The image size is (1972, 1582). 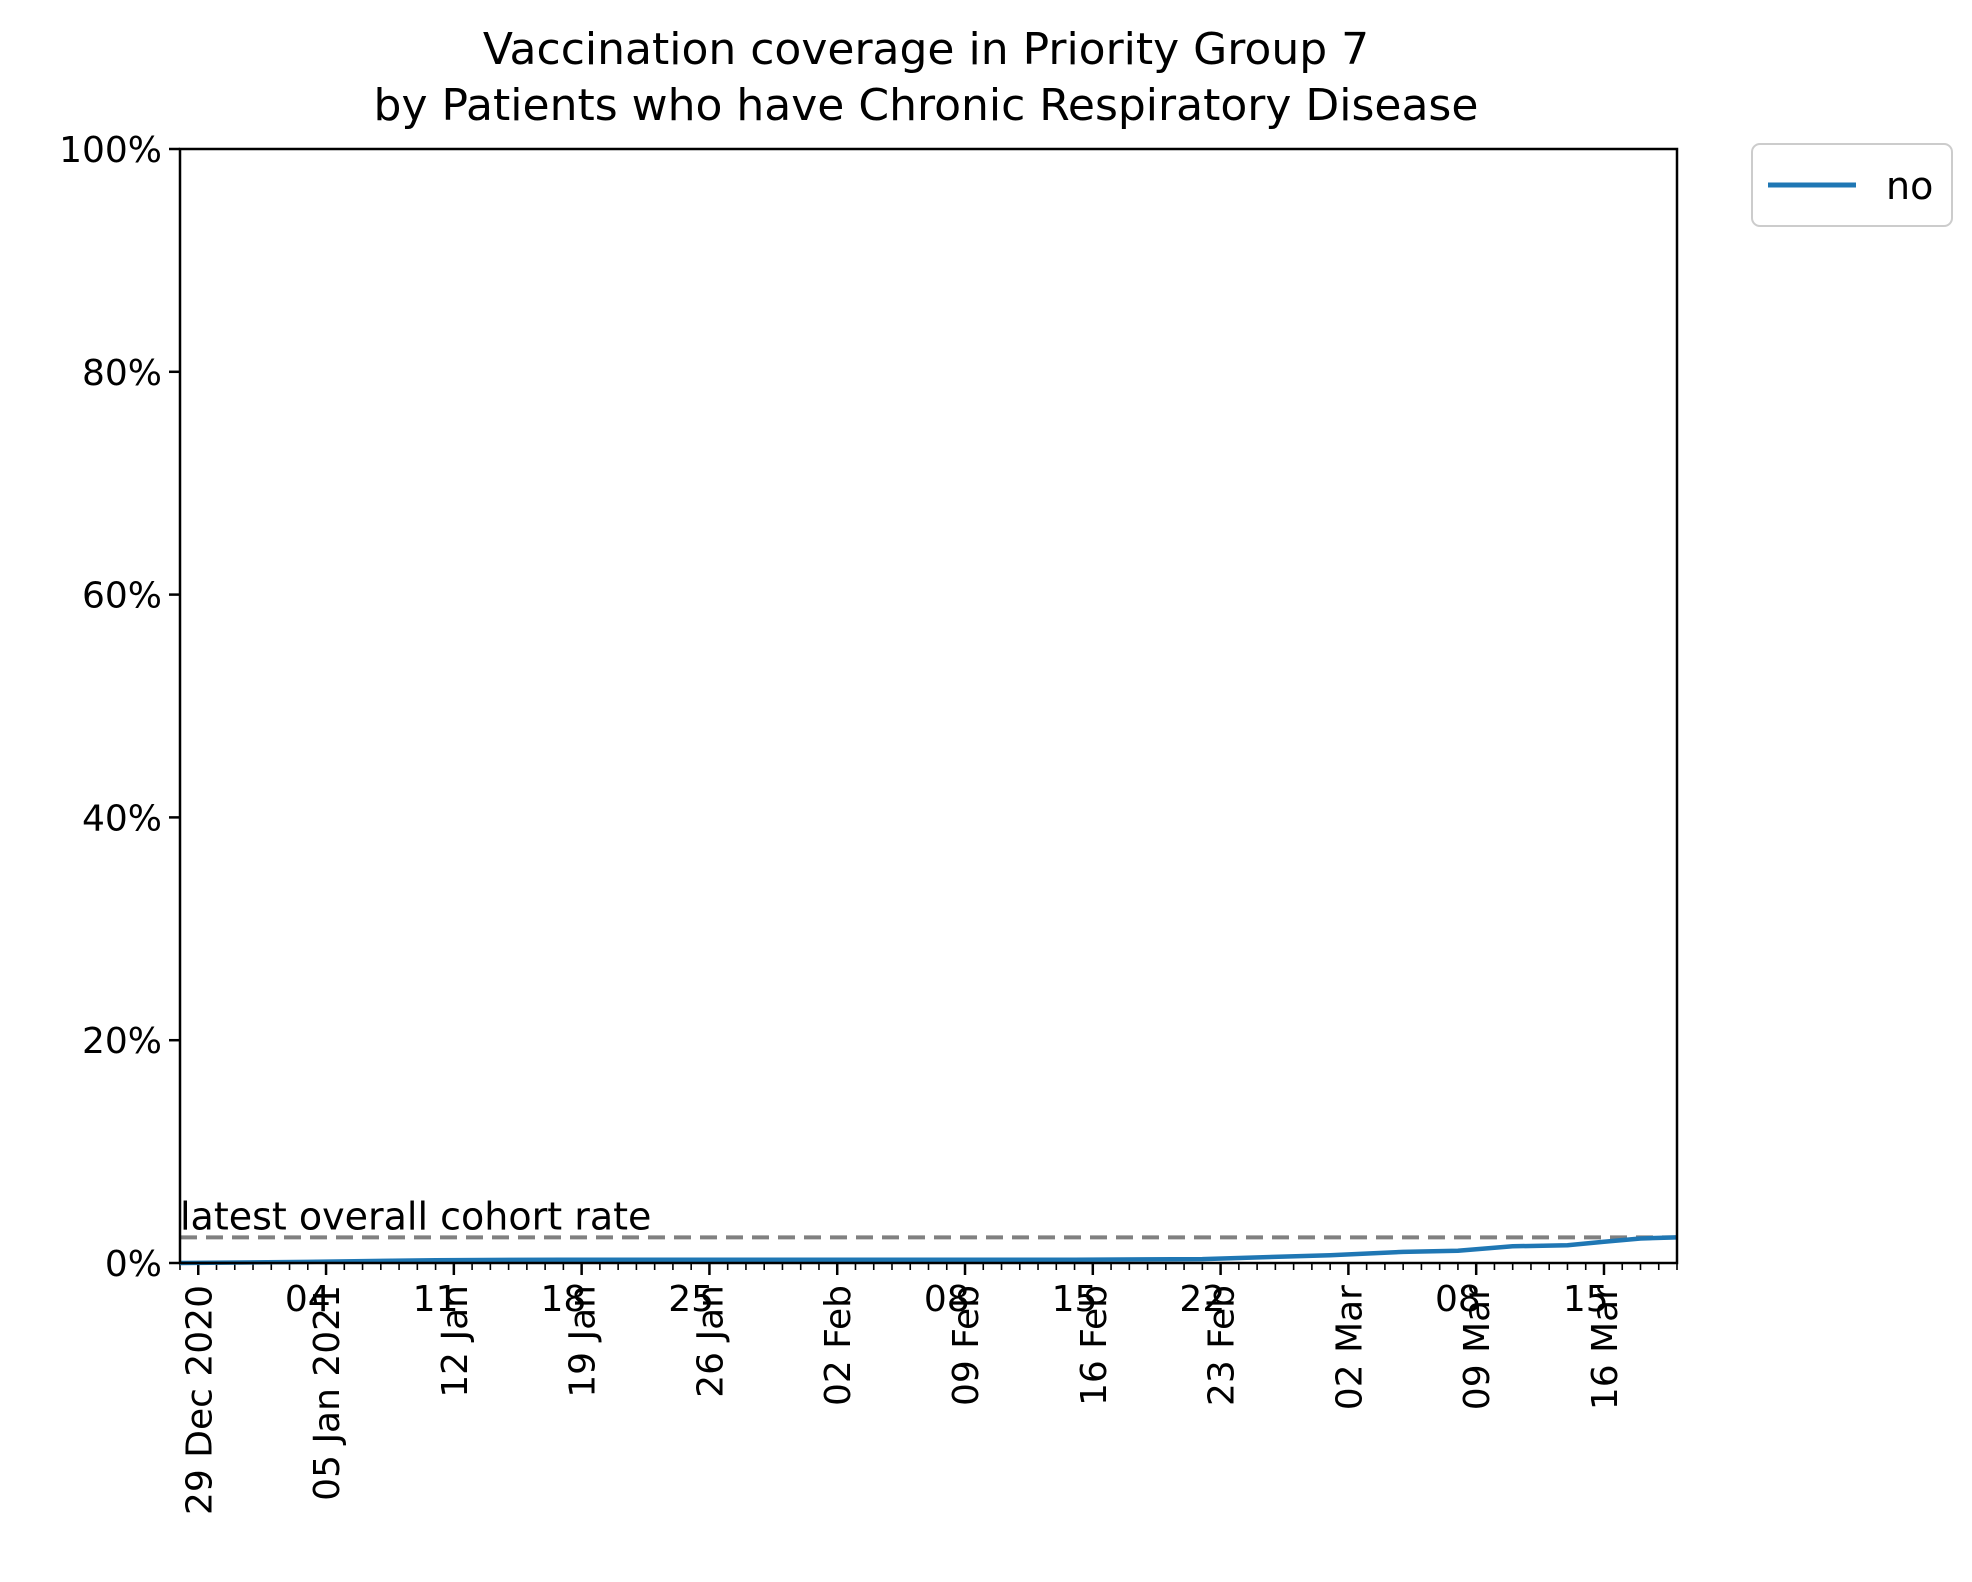 What do you see at coordinates (308, 1299) in the screenshot?
I see `x-overlay-tick-label: 04` at bounding box center [308, 1299].